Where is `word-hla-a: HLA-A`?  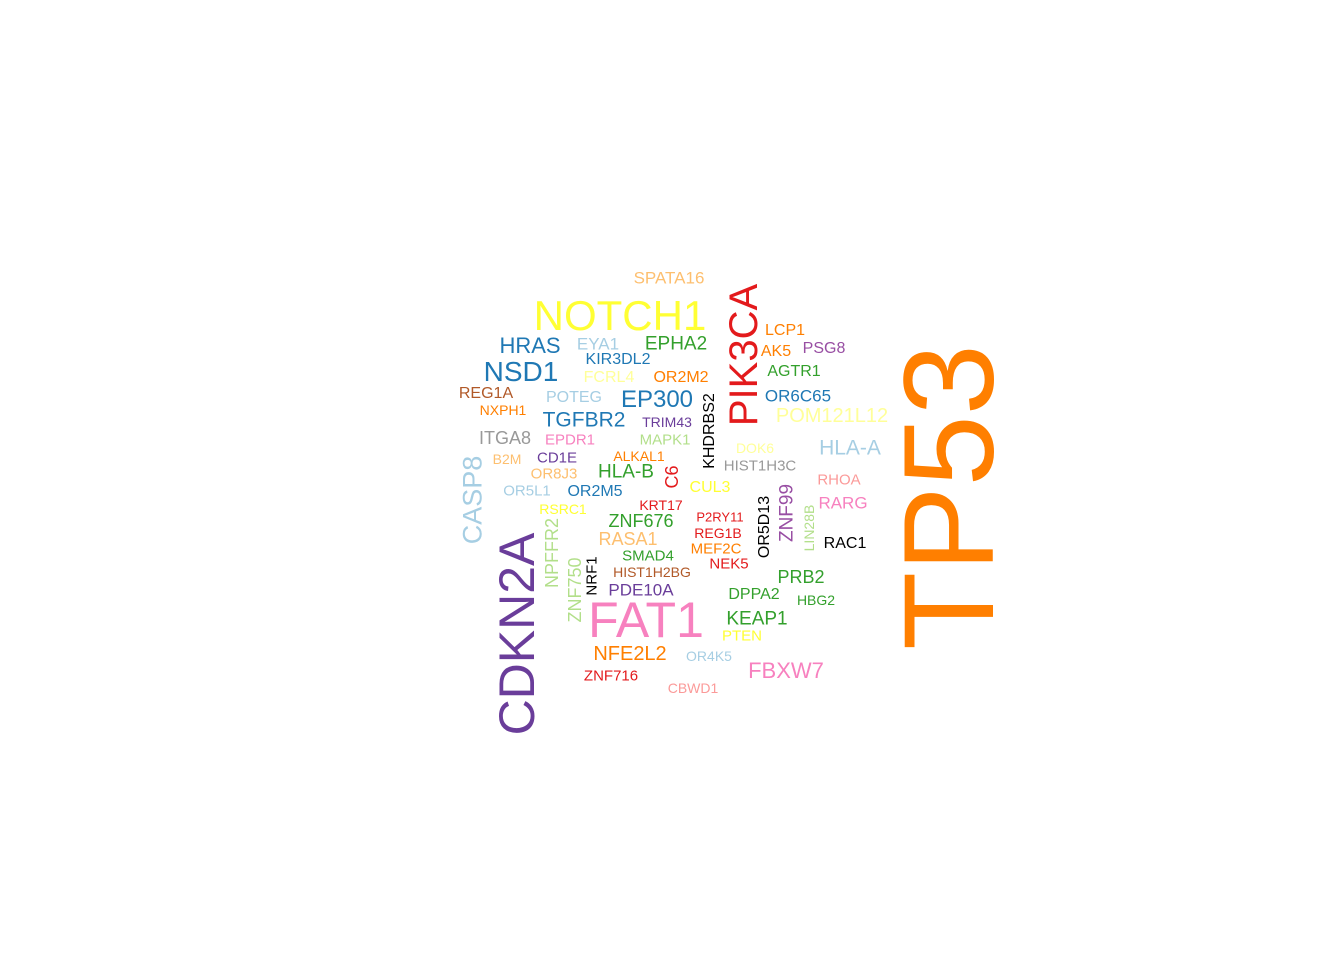
word-hla-a: HLA-A is located at coordinates (850, 448).